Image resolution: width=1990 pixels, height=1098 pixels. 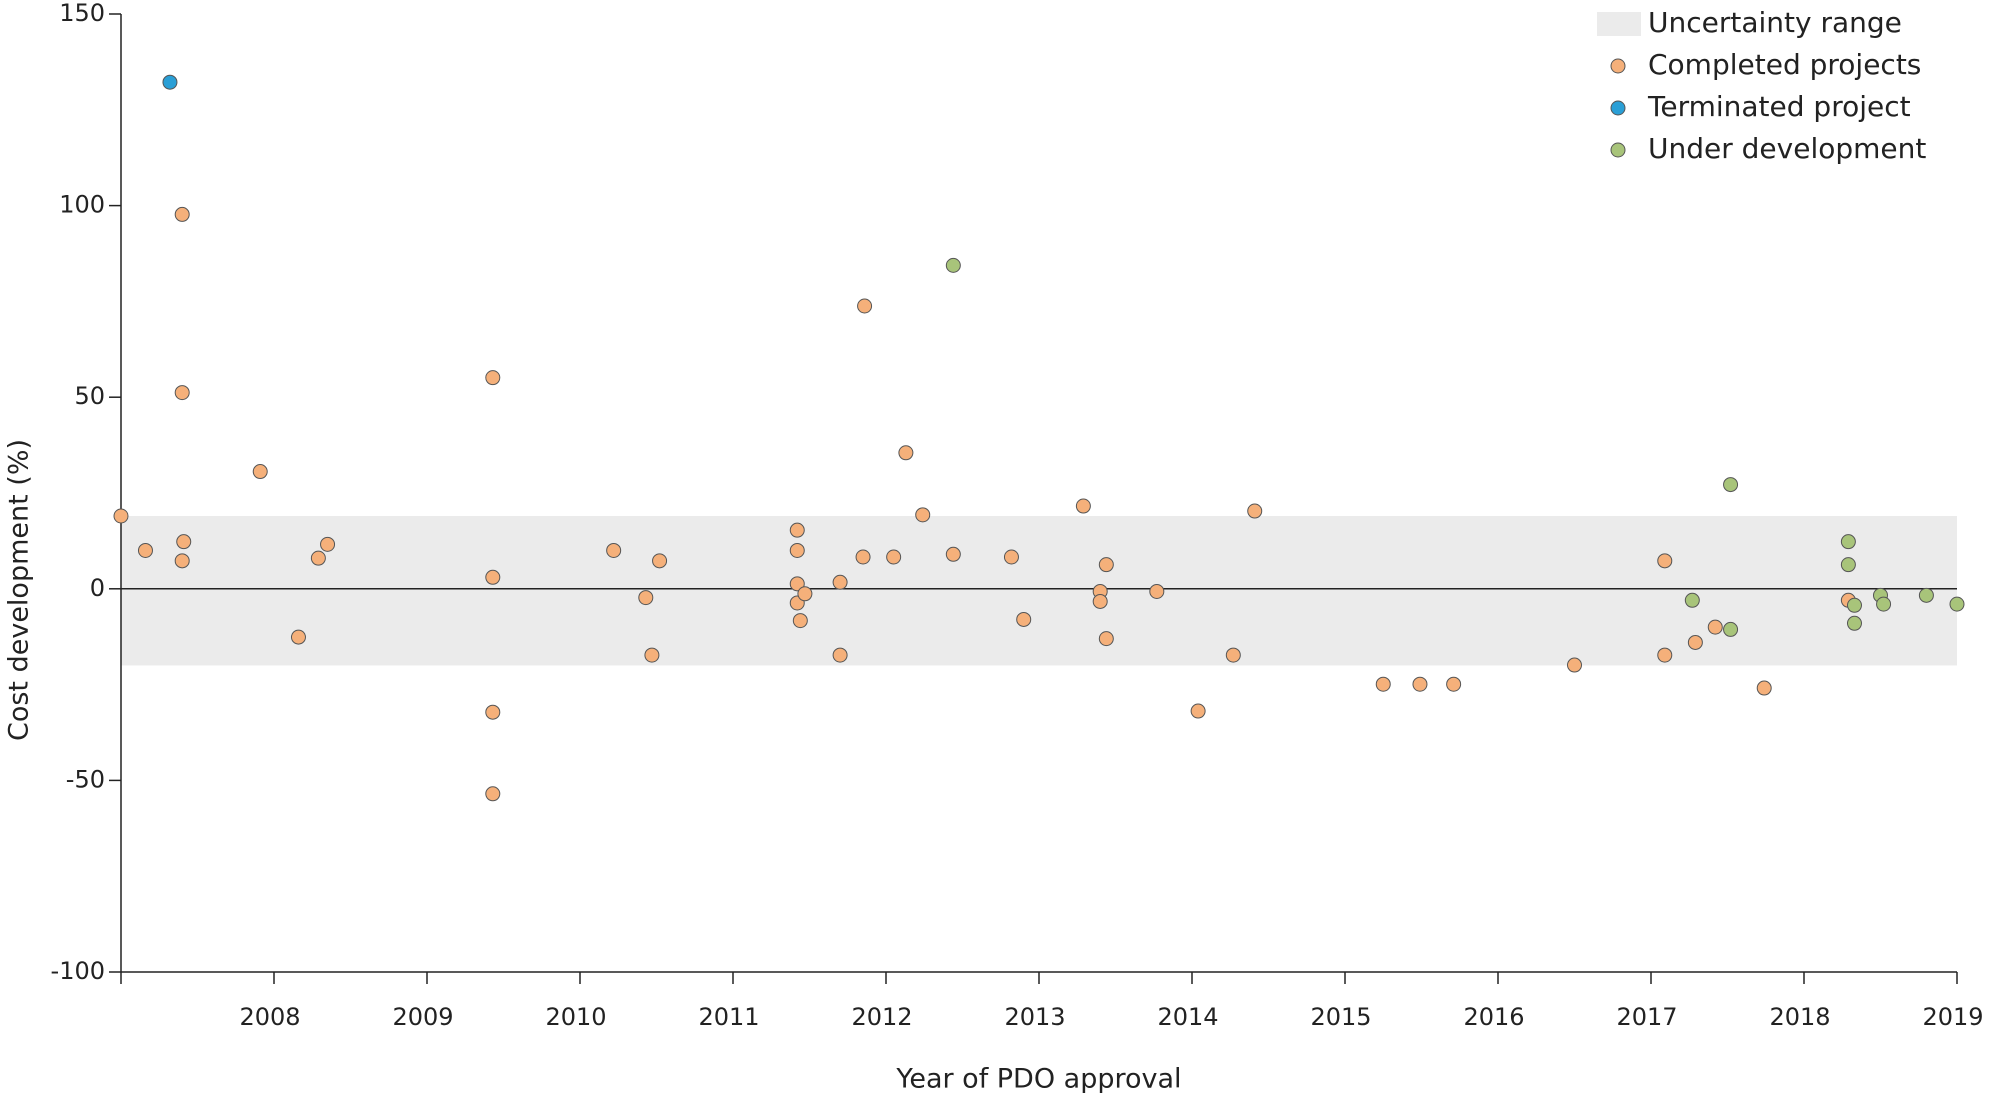 What do you see at coordinates (1799, 1017) in the screenshot?
I see `x-tick-label: 2018` at bounding box center [1799, 1017].